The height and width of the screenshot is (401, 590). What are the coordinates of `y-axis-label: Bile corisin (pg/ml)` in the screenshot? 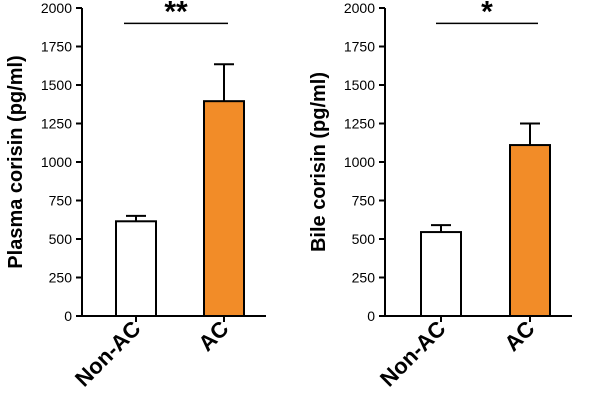 It's located at (319, 162).